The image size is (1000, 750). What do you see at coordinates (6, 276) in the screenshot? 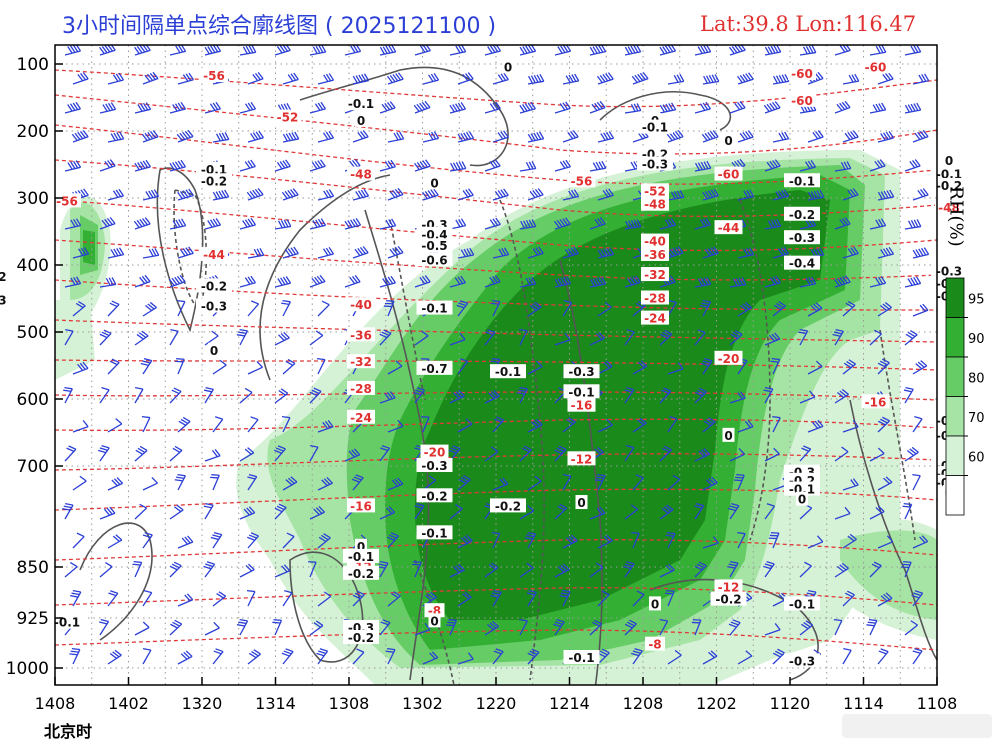
I see `vertical-velocity-label: -0.2` at bounding box center [6, 276].